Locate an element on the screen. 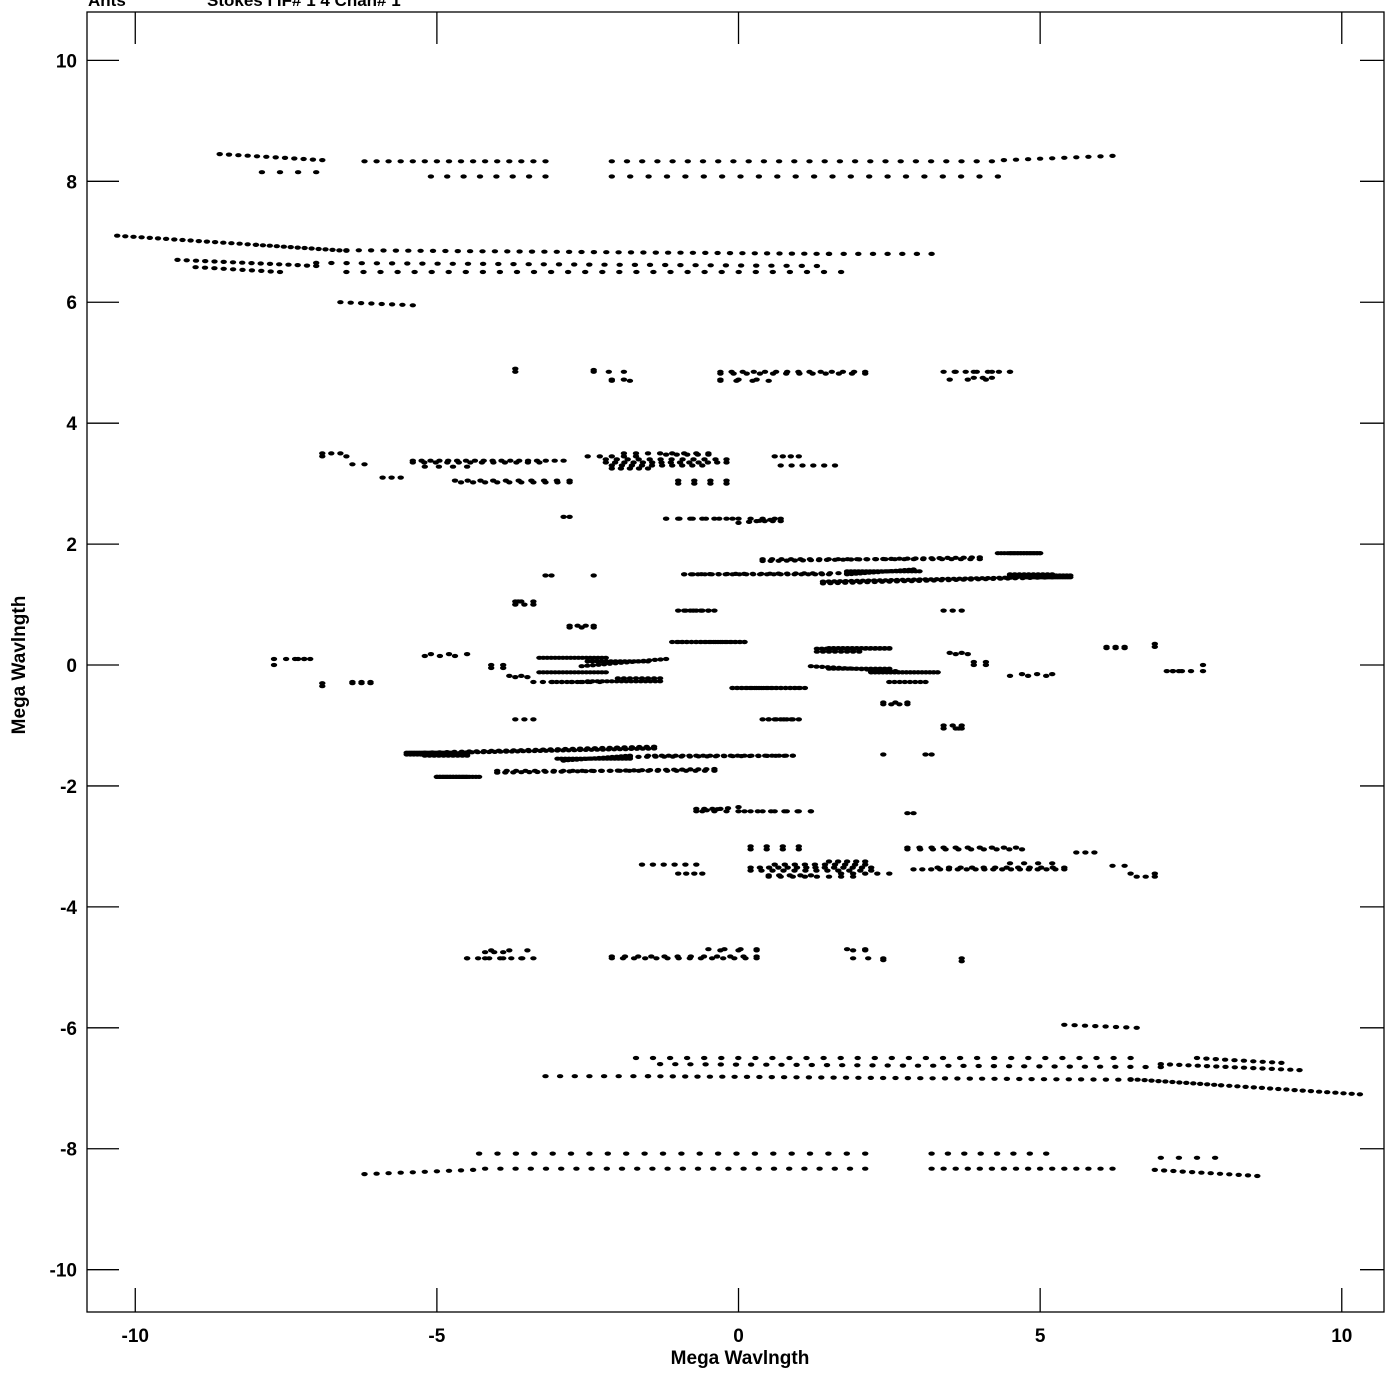  y-tick-label: -6 is located at coordinates (68, 1029).